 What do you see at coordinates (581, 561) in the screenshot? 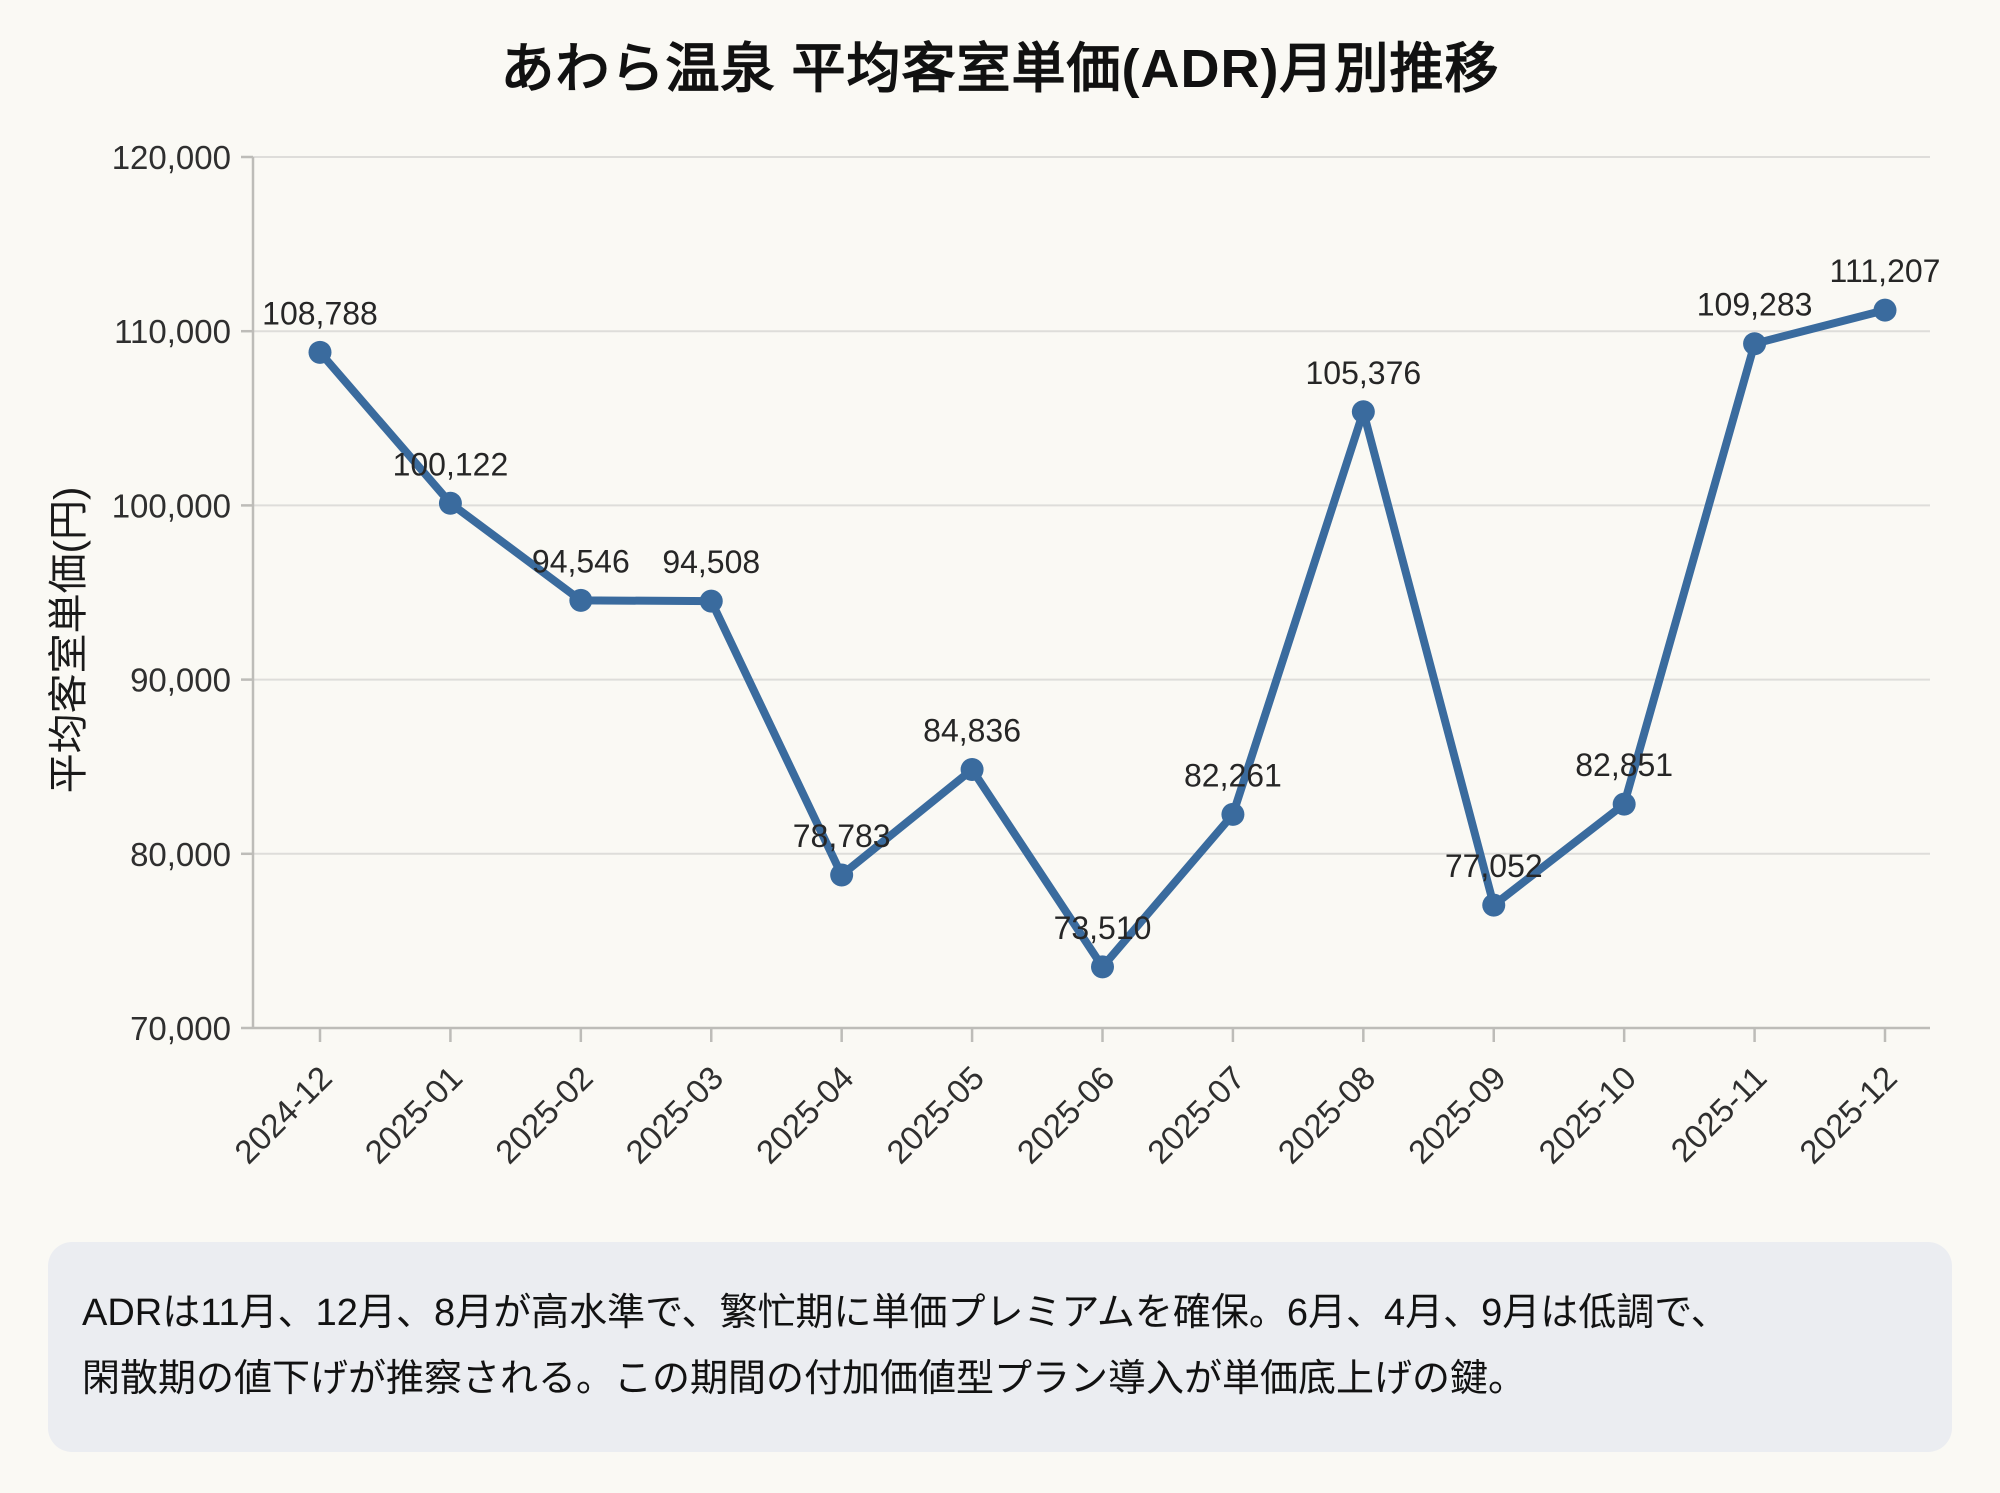
I see `data-label: 94,546` at bounding box center [581, 561].